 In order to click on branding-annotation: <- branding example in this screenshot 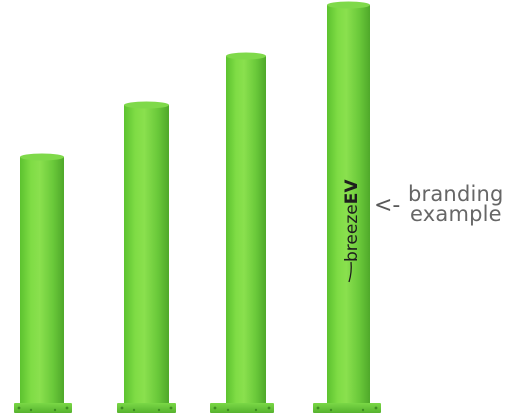, I will do `click(443, 206)`.